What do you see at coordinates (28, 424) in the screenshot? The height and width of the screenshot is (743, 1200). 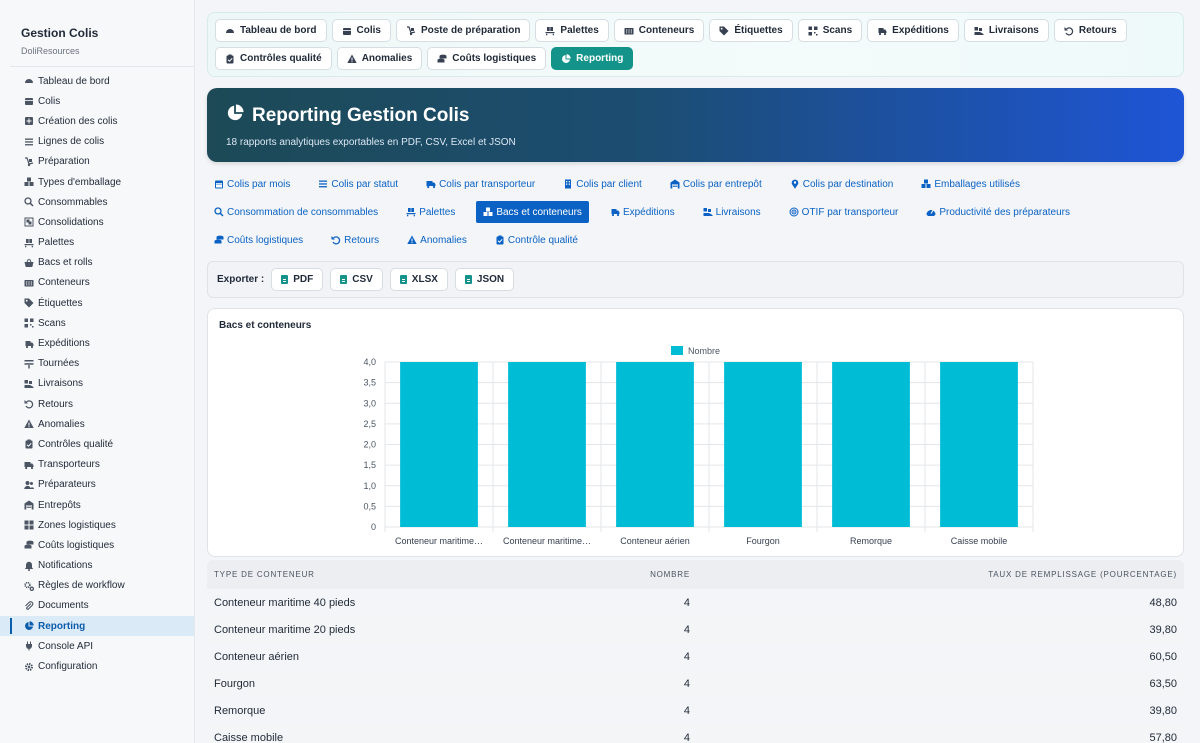 I see `warning-icon` at bounding box center [28, 424].